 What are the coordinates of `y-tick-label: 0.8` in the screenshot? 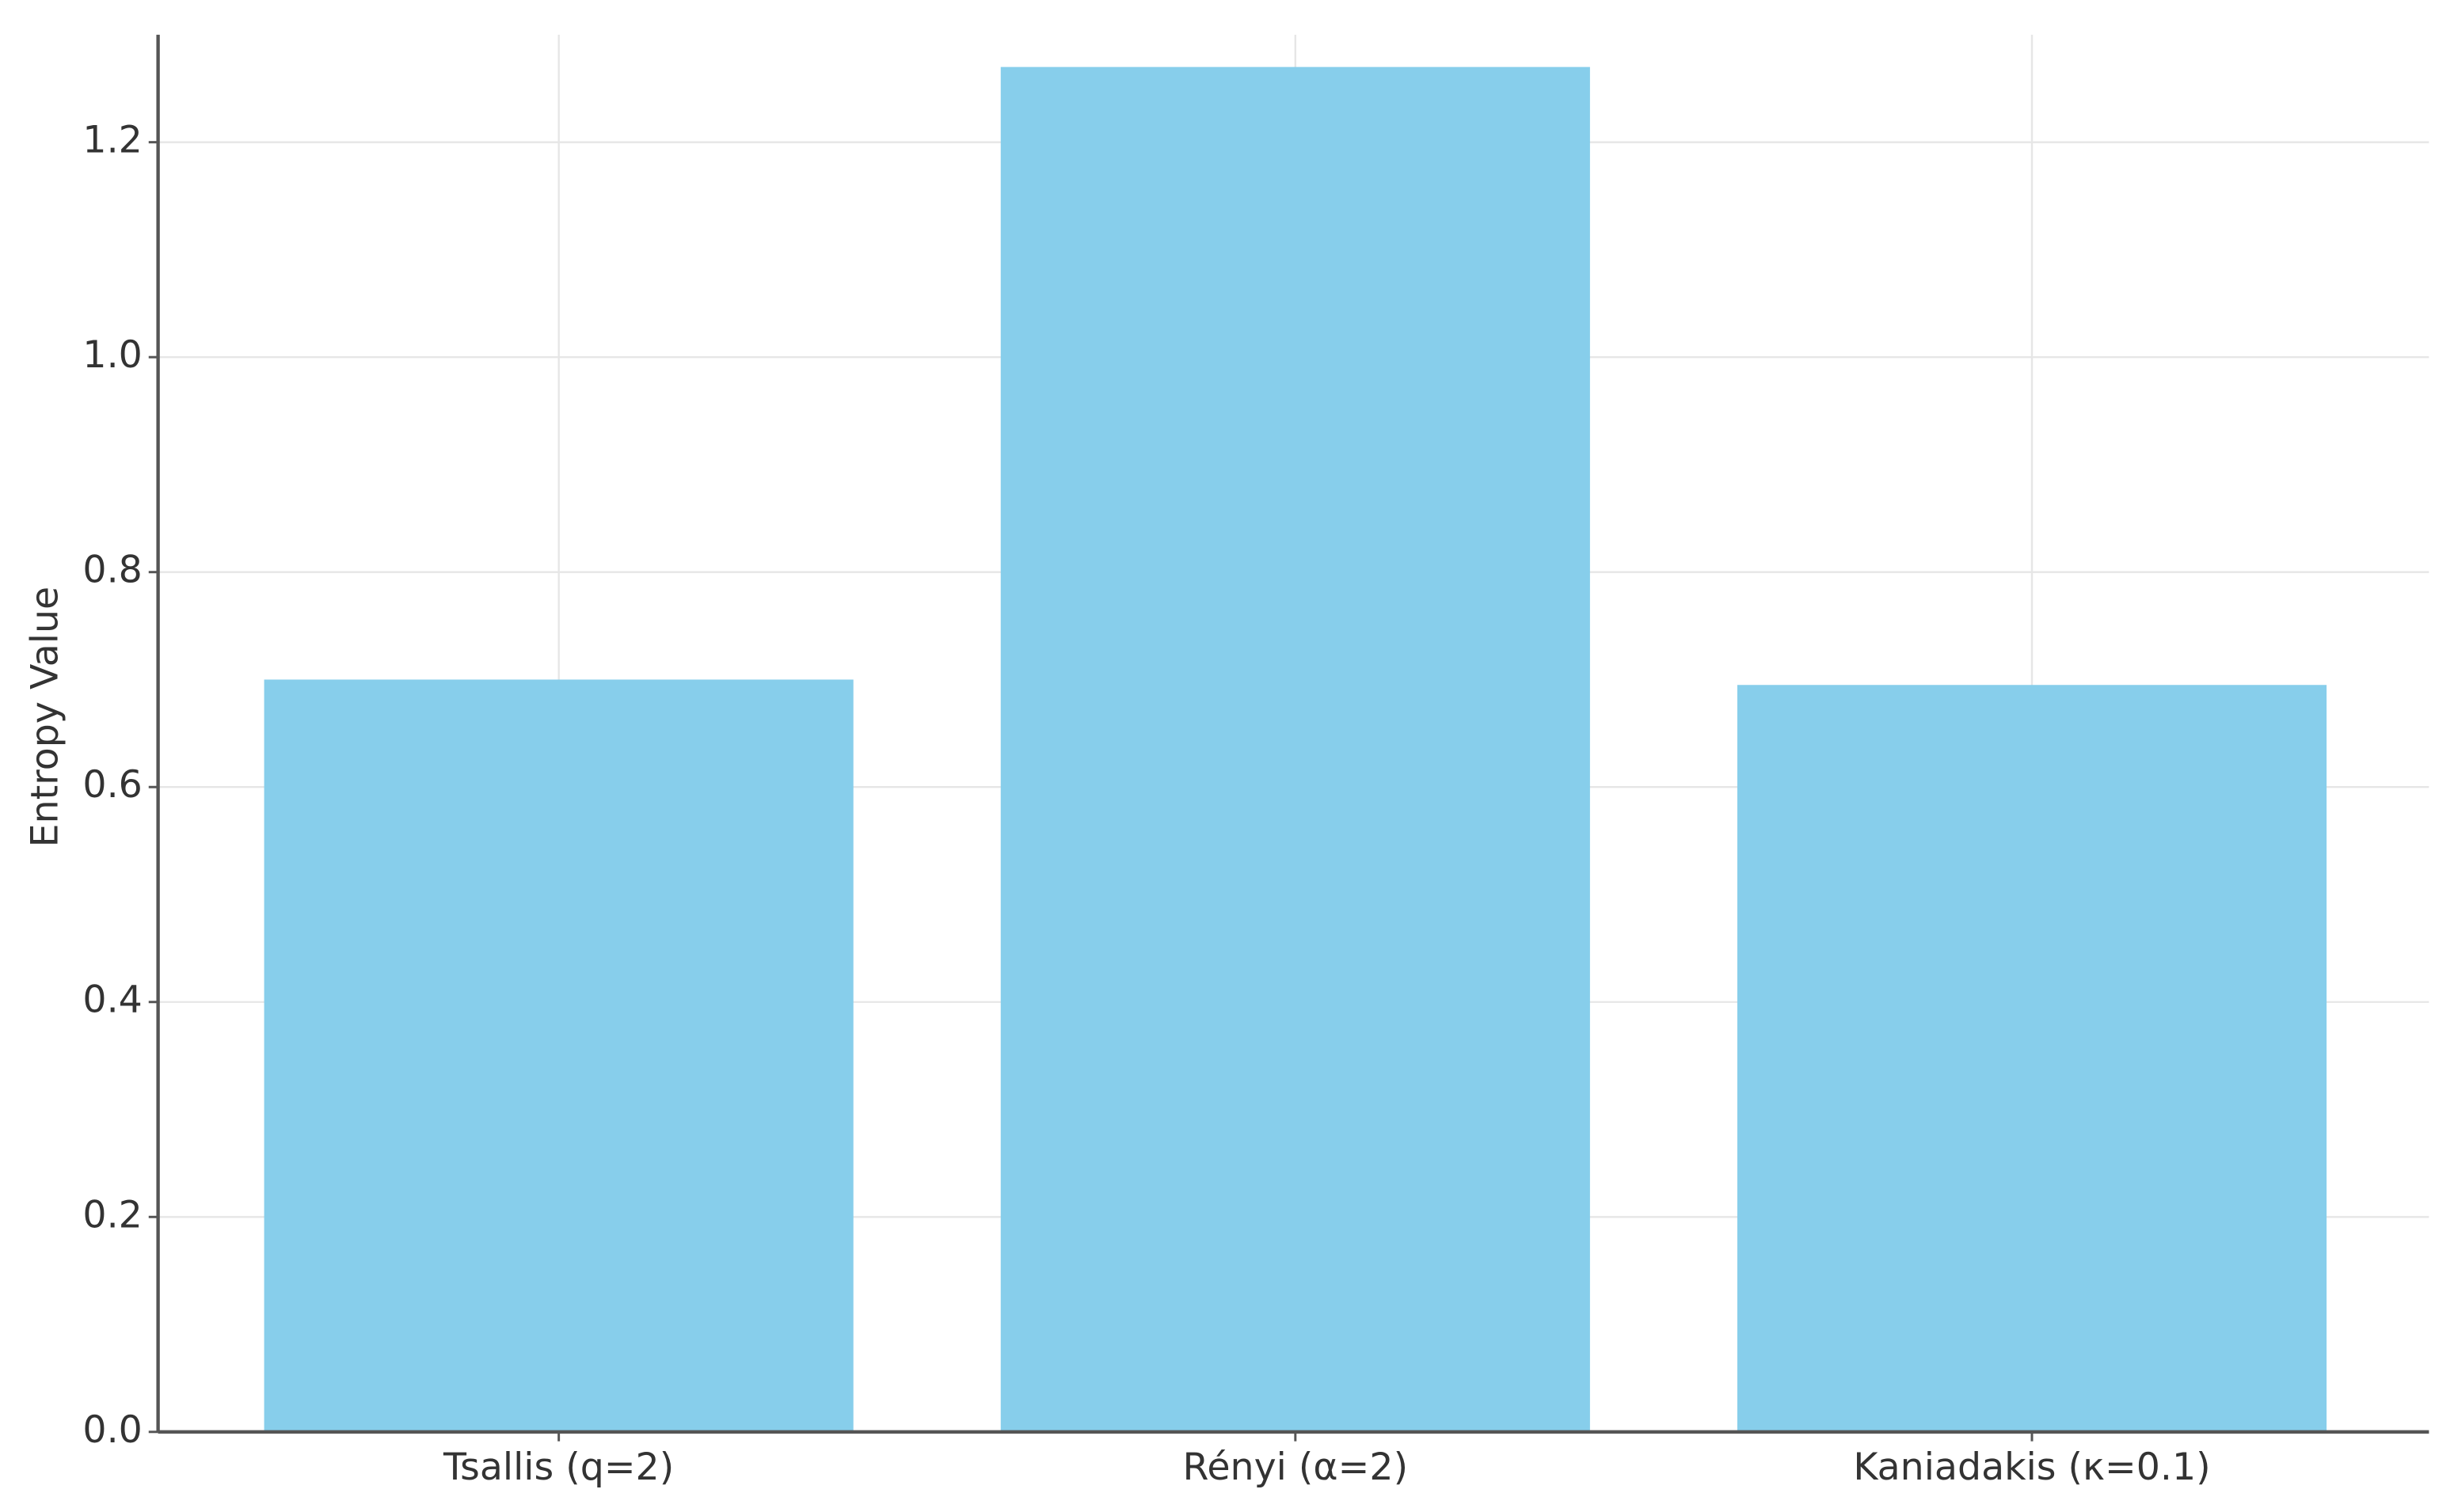 It's located at (112, 570).